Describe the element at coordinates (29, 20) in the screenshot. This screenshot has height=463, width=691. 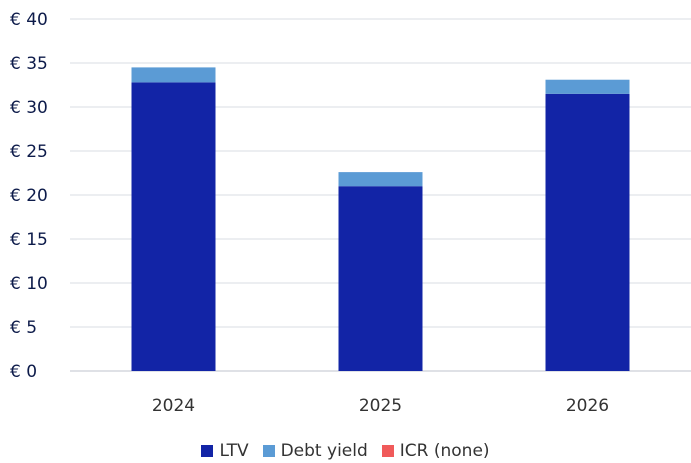
I see `y-tick-label: € 40` at that location.